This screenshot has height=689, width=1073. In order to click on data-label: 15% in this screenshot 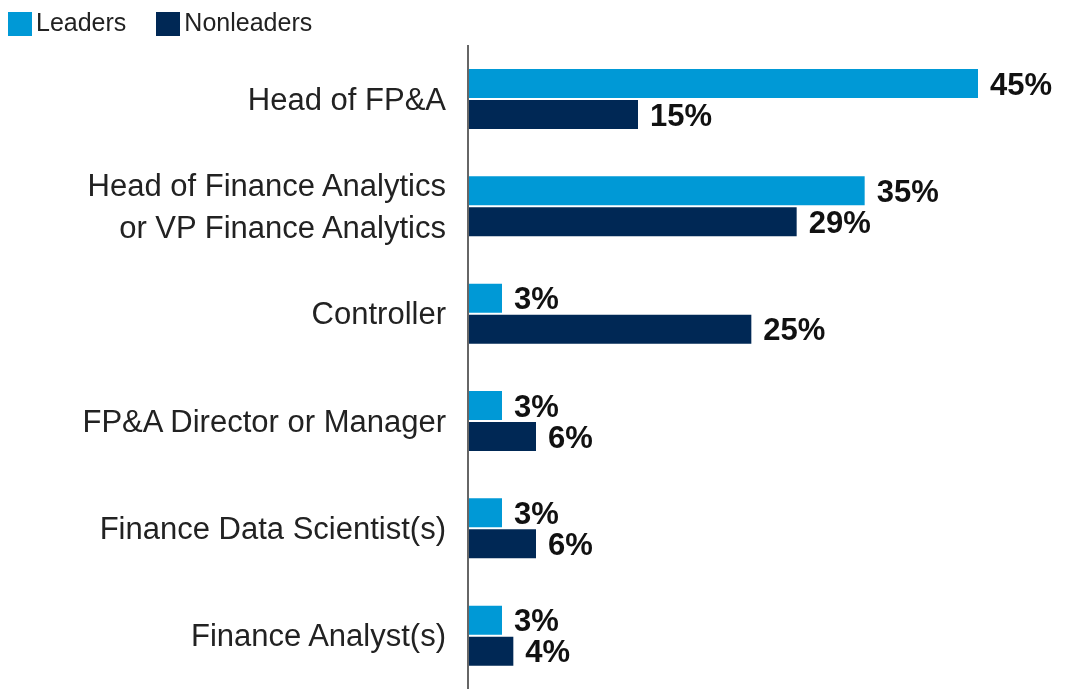, I will do `click(681, 115)`.